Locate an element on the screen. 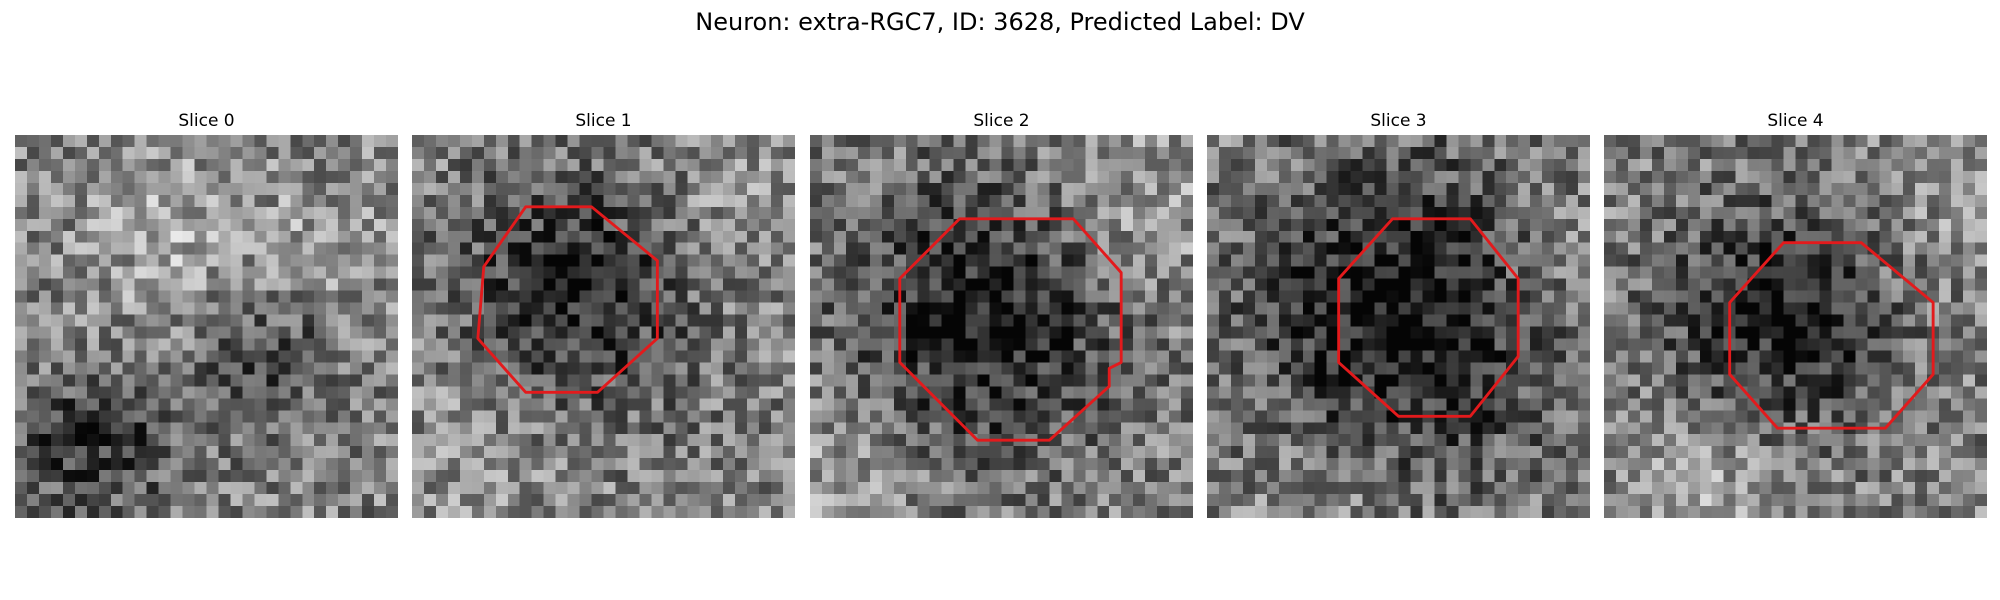 The height and width of the screenshot is (600, 2000). slice-title-1: Slice 1 is located at coordinates (603, 121).